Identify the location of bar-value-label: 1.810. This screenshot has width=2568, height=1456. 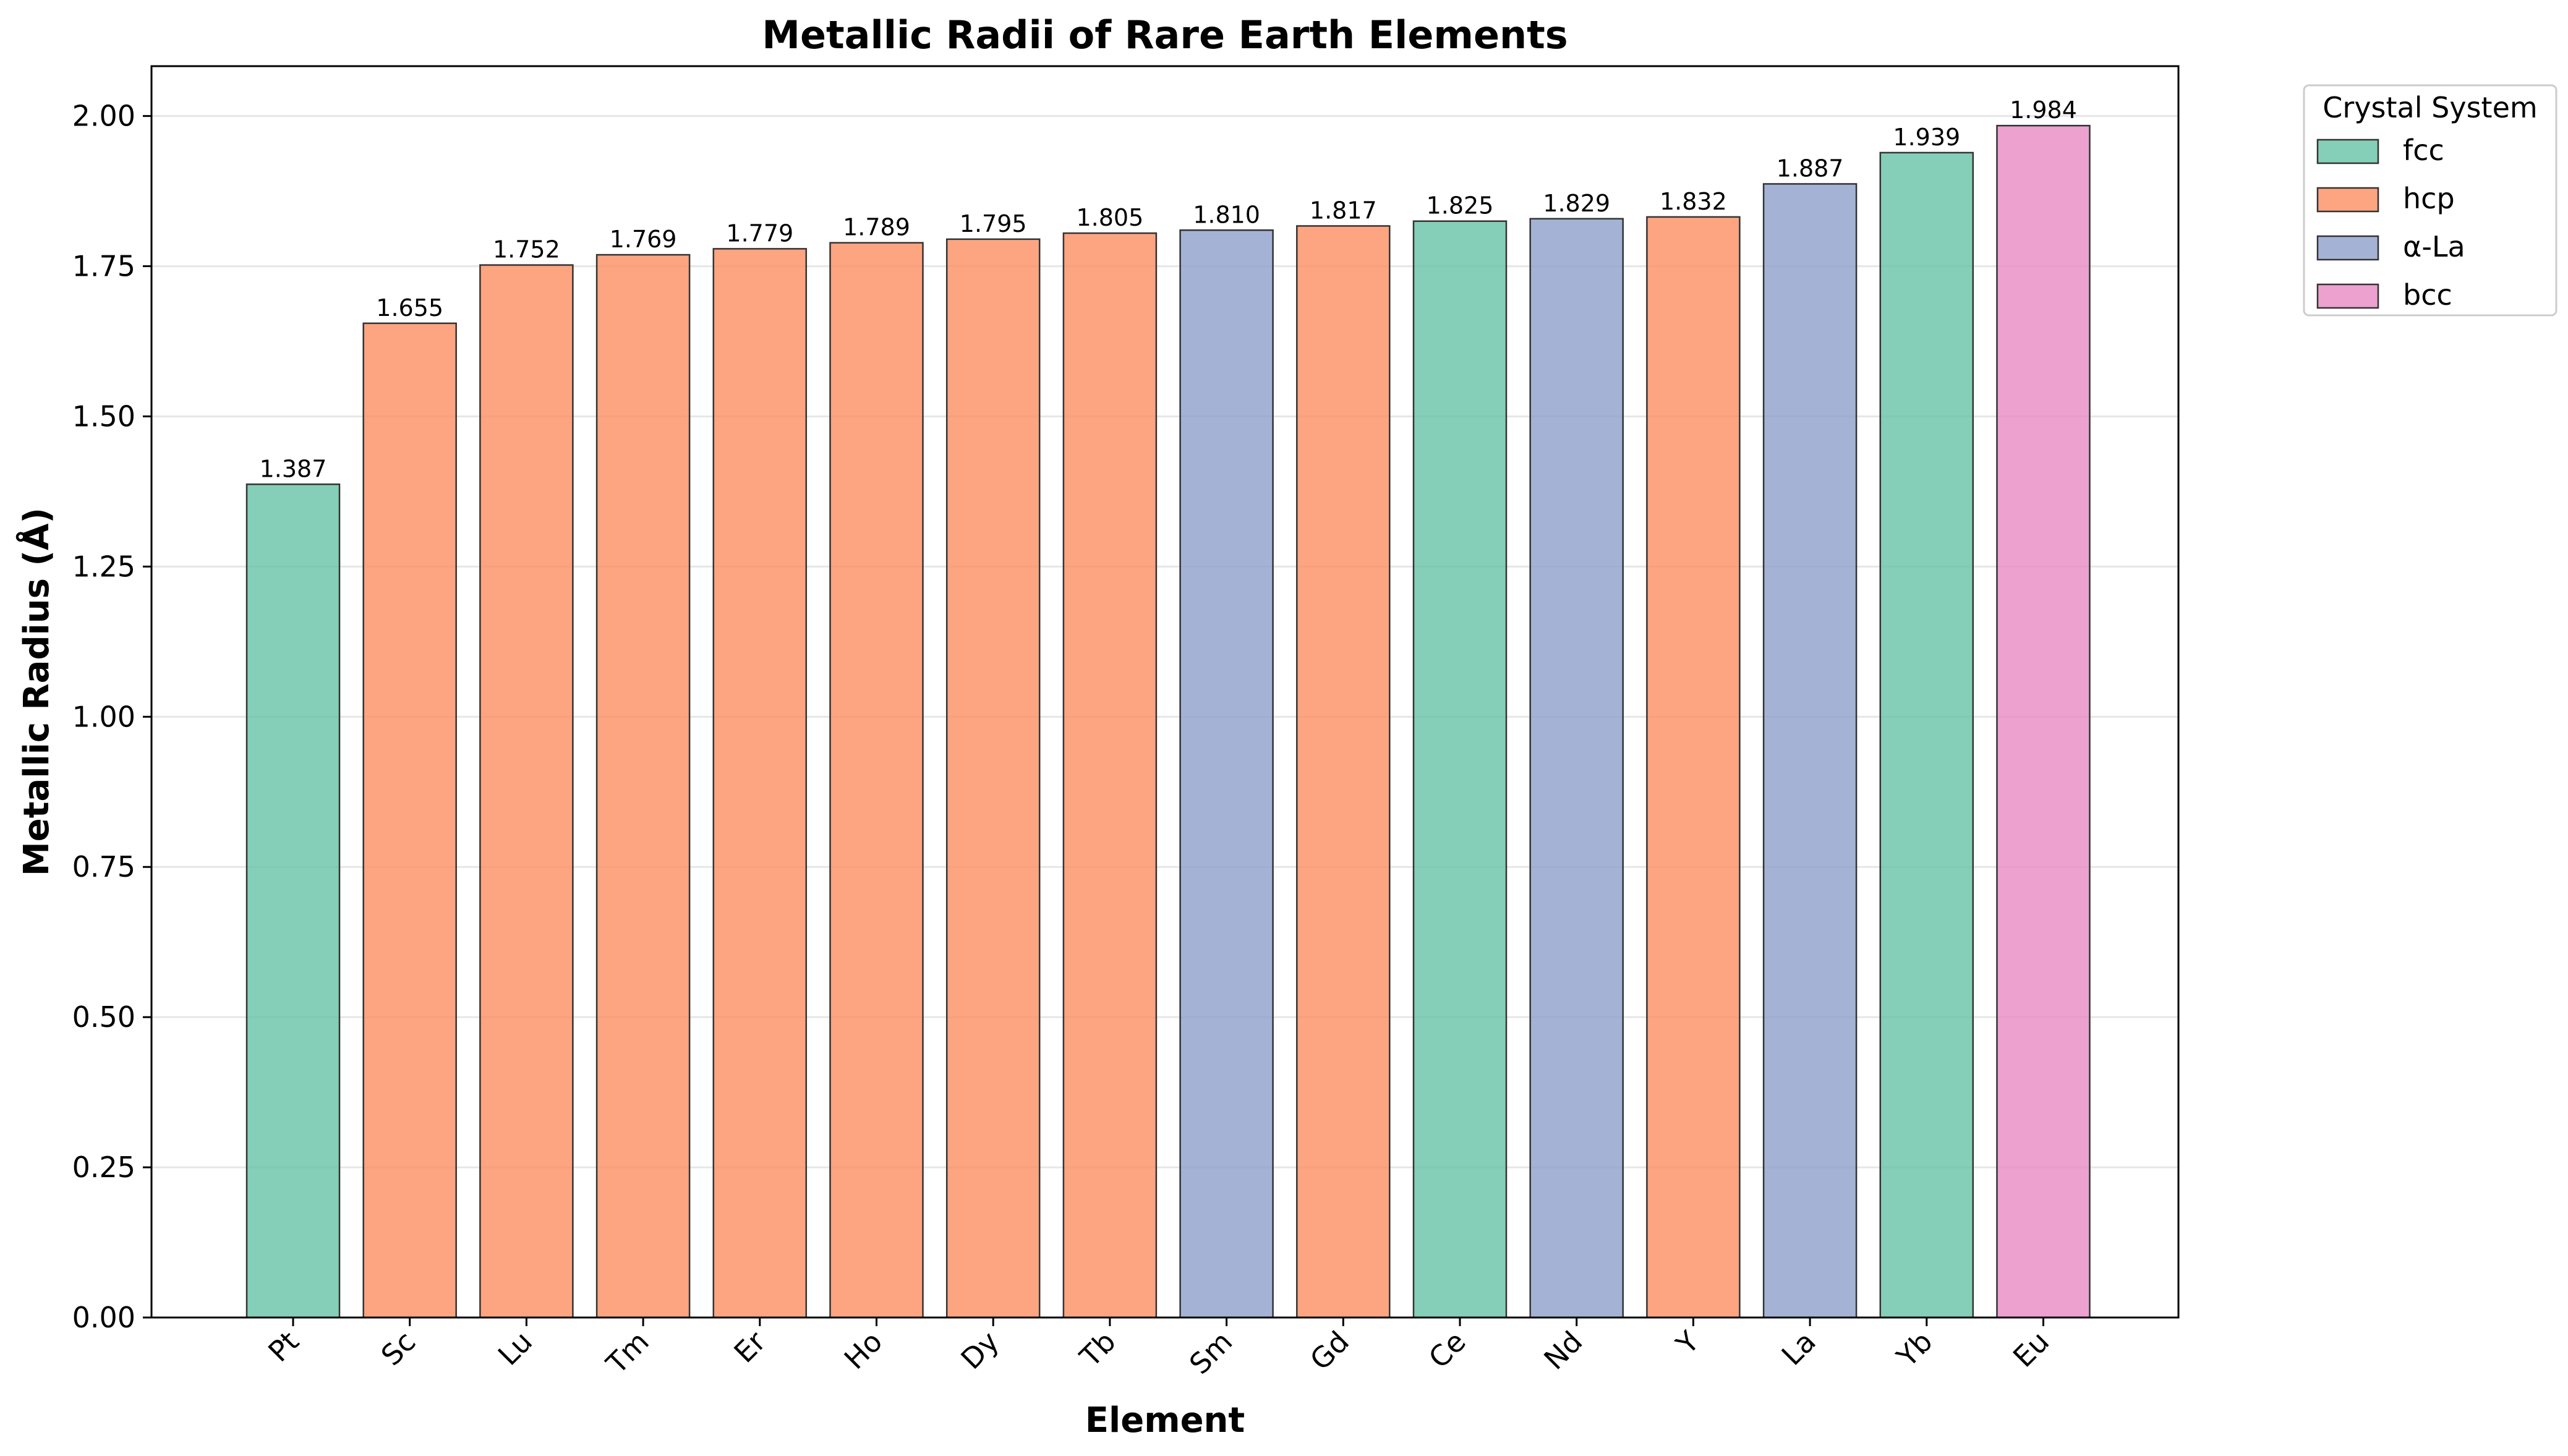
(1226, 214).